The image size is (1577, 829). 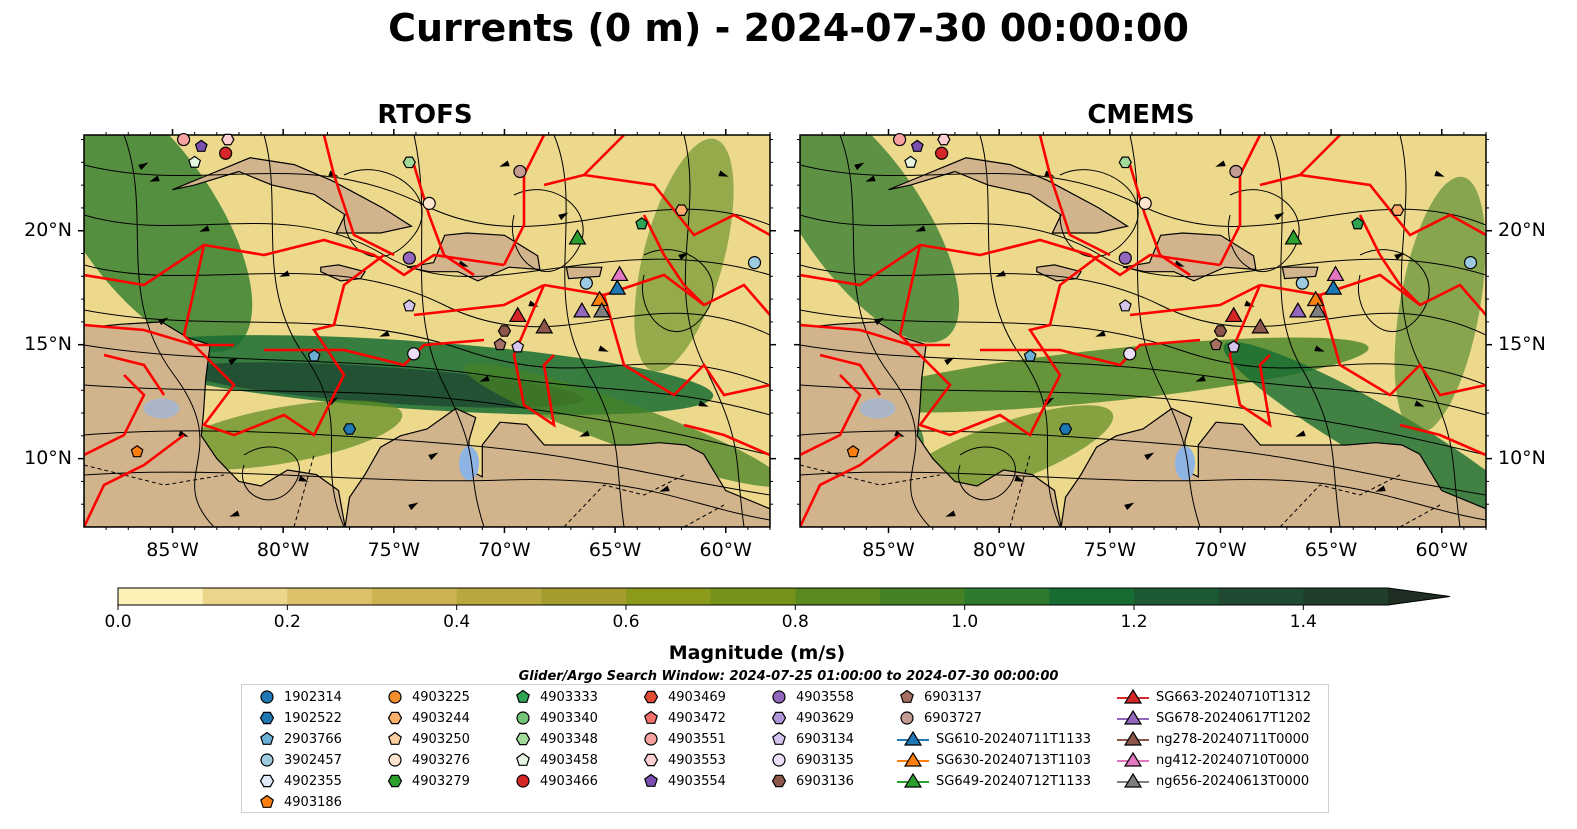 I want to click on legend-label: 4903186, so click(x=313, y=802).